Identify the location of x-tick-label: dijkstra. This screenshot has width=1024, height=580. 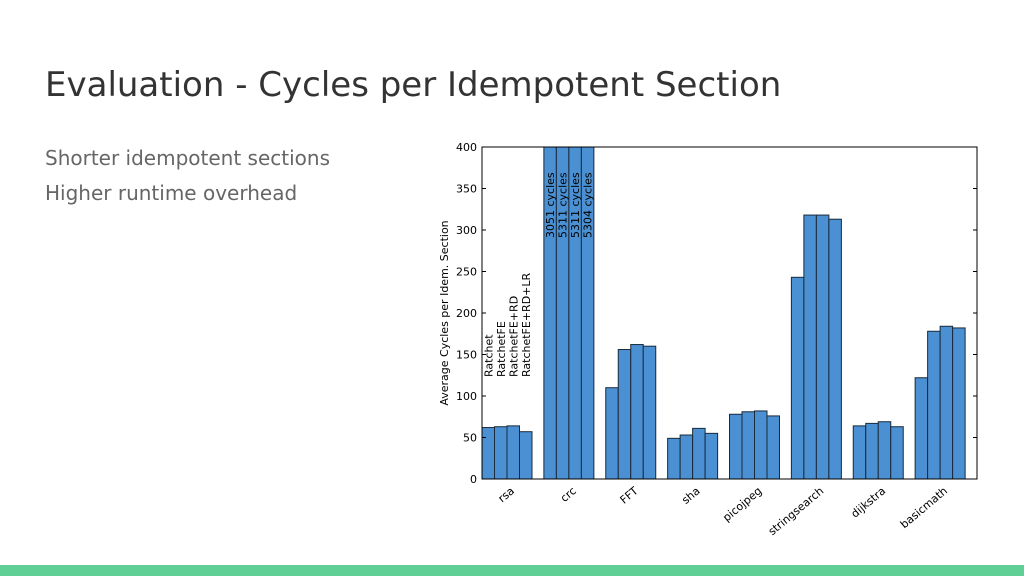
(869, 502).